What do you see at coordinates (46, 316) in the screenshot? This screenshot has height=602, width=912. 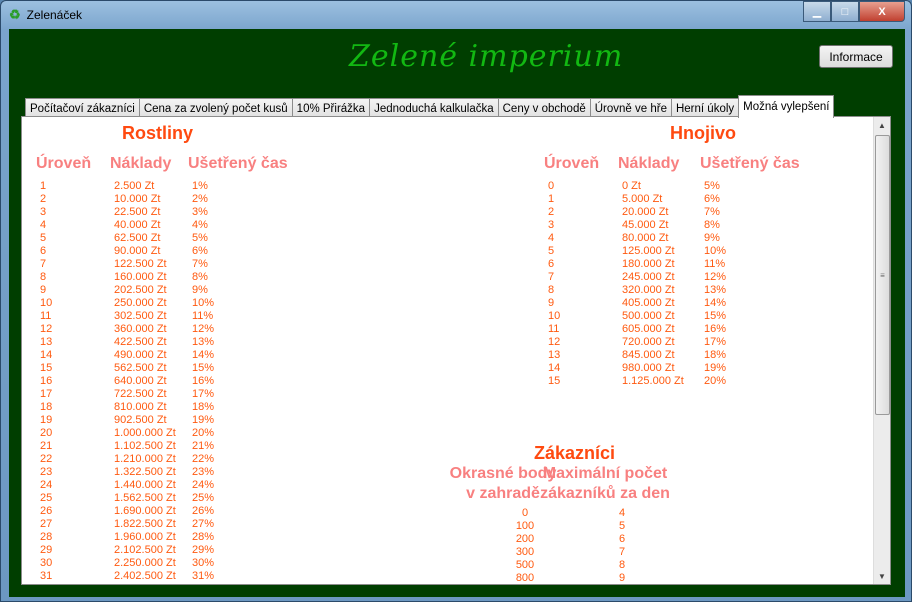 I see `plants-cell: 11` at bounding box center [46, 316].